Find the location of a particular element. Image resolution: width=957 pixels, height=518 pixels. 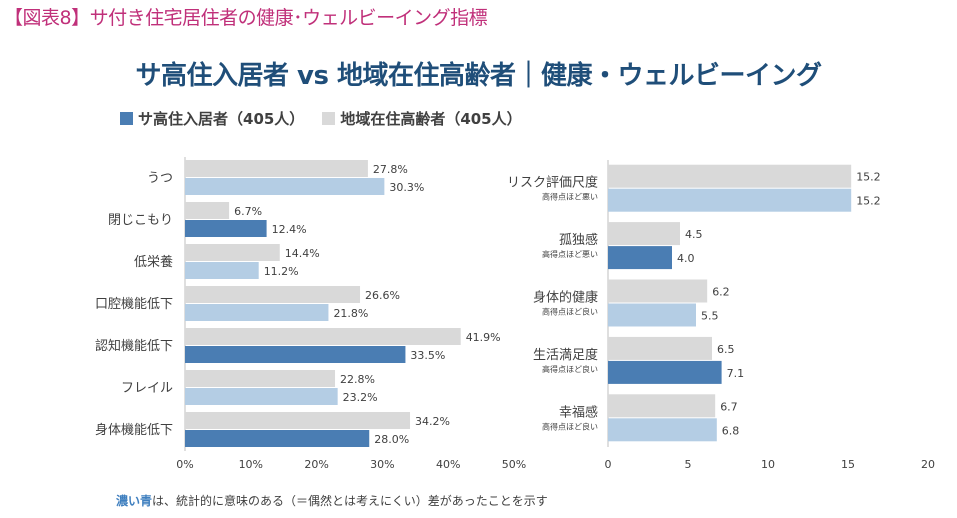

category-label: 孤独感 is located at coordinates (578, 240).